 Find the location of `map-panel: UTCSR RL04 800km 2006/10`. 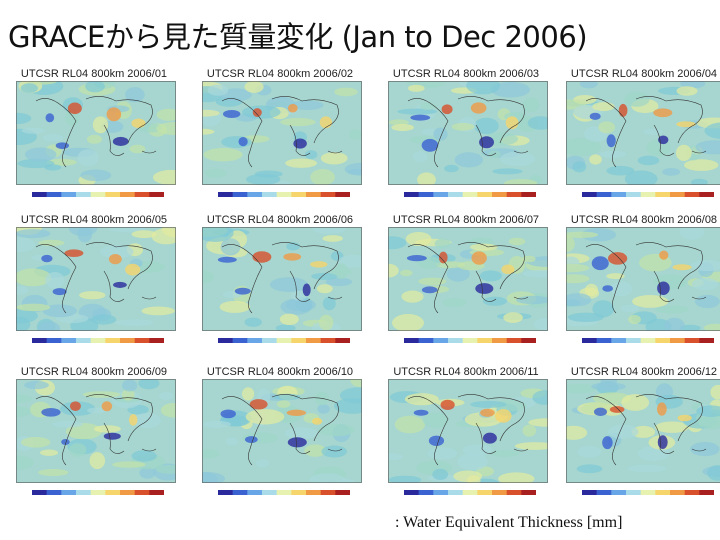

map-panel: UTCSR RL04 800km 2006/10 is located at coordinates (280, 437).